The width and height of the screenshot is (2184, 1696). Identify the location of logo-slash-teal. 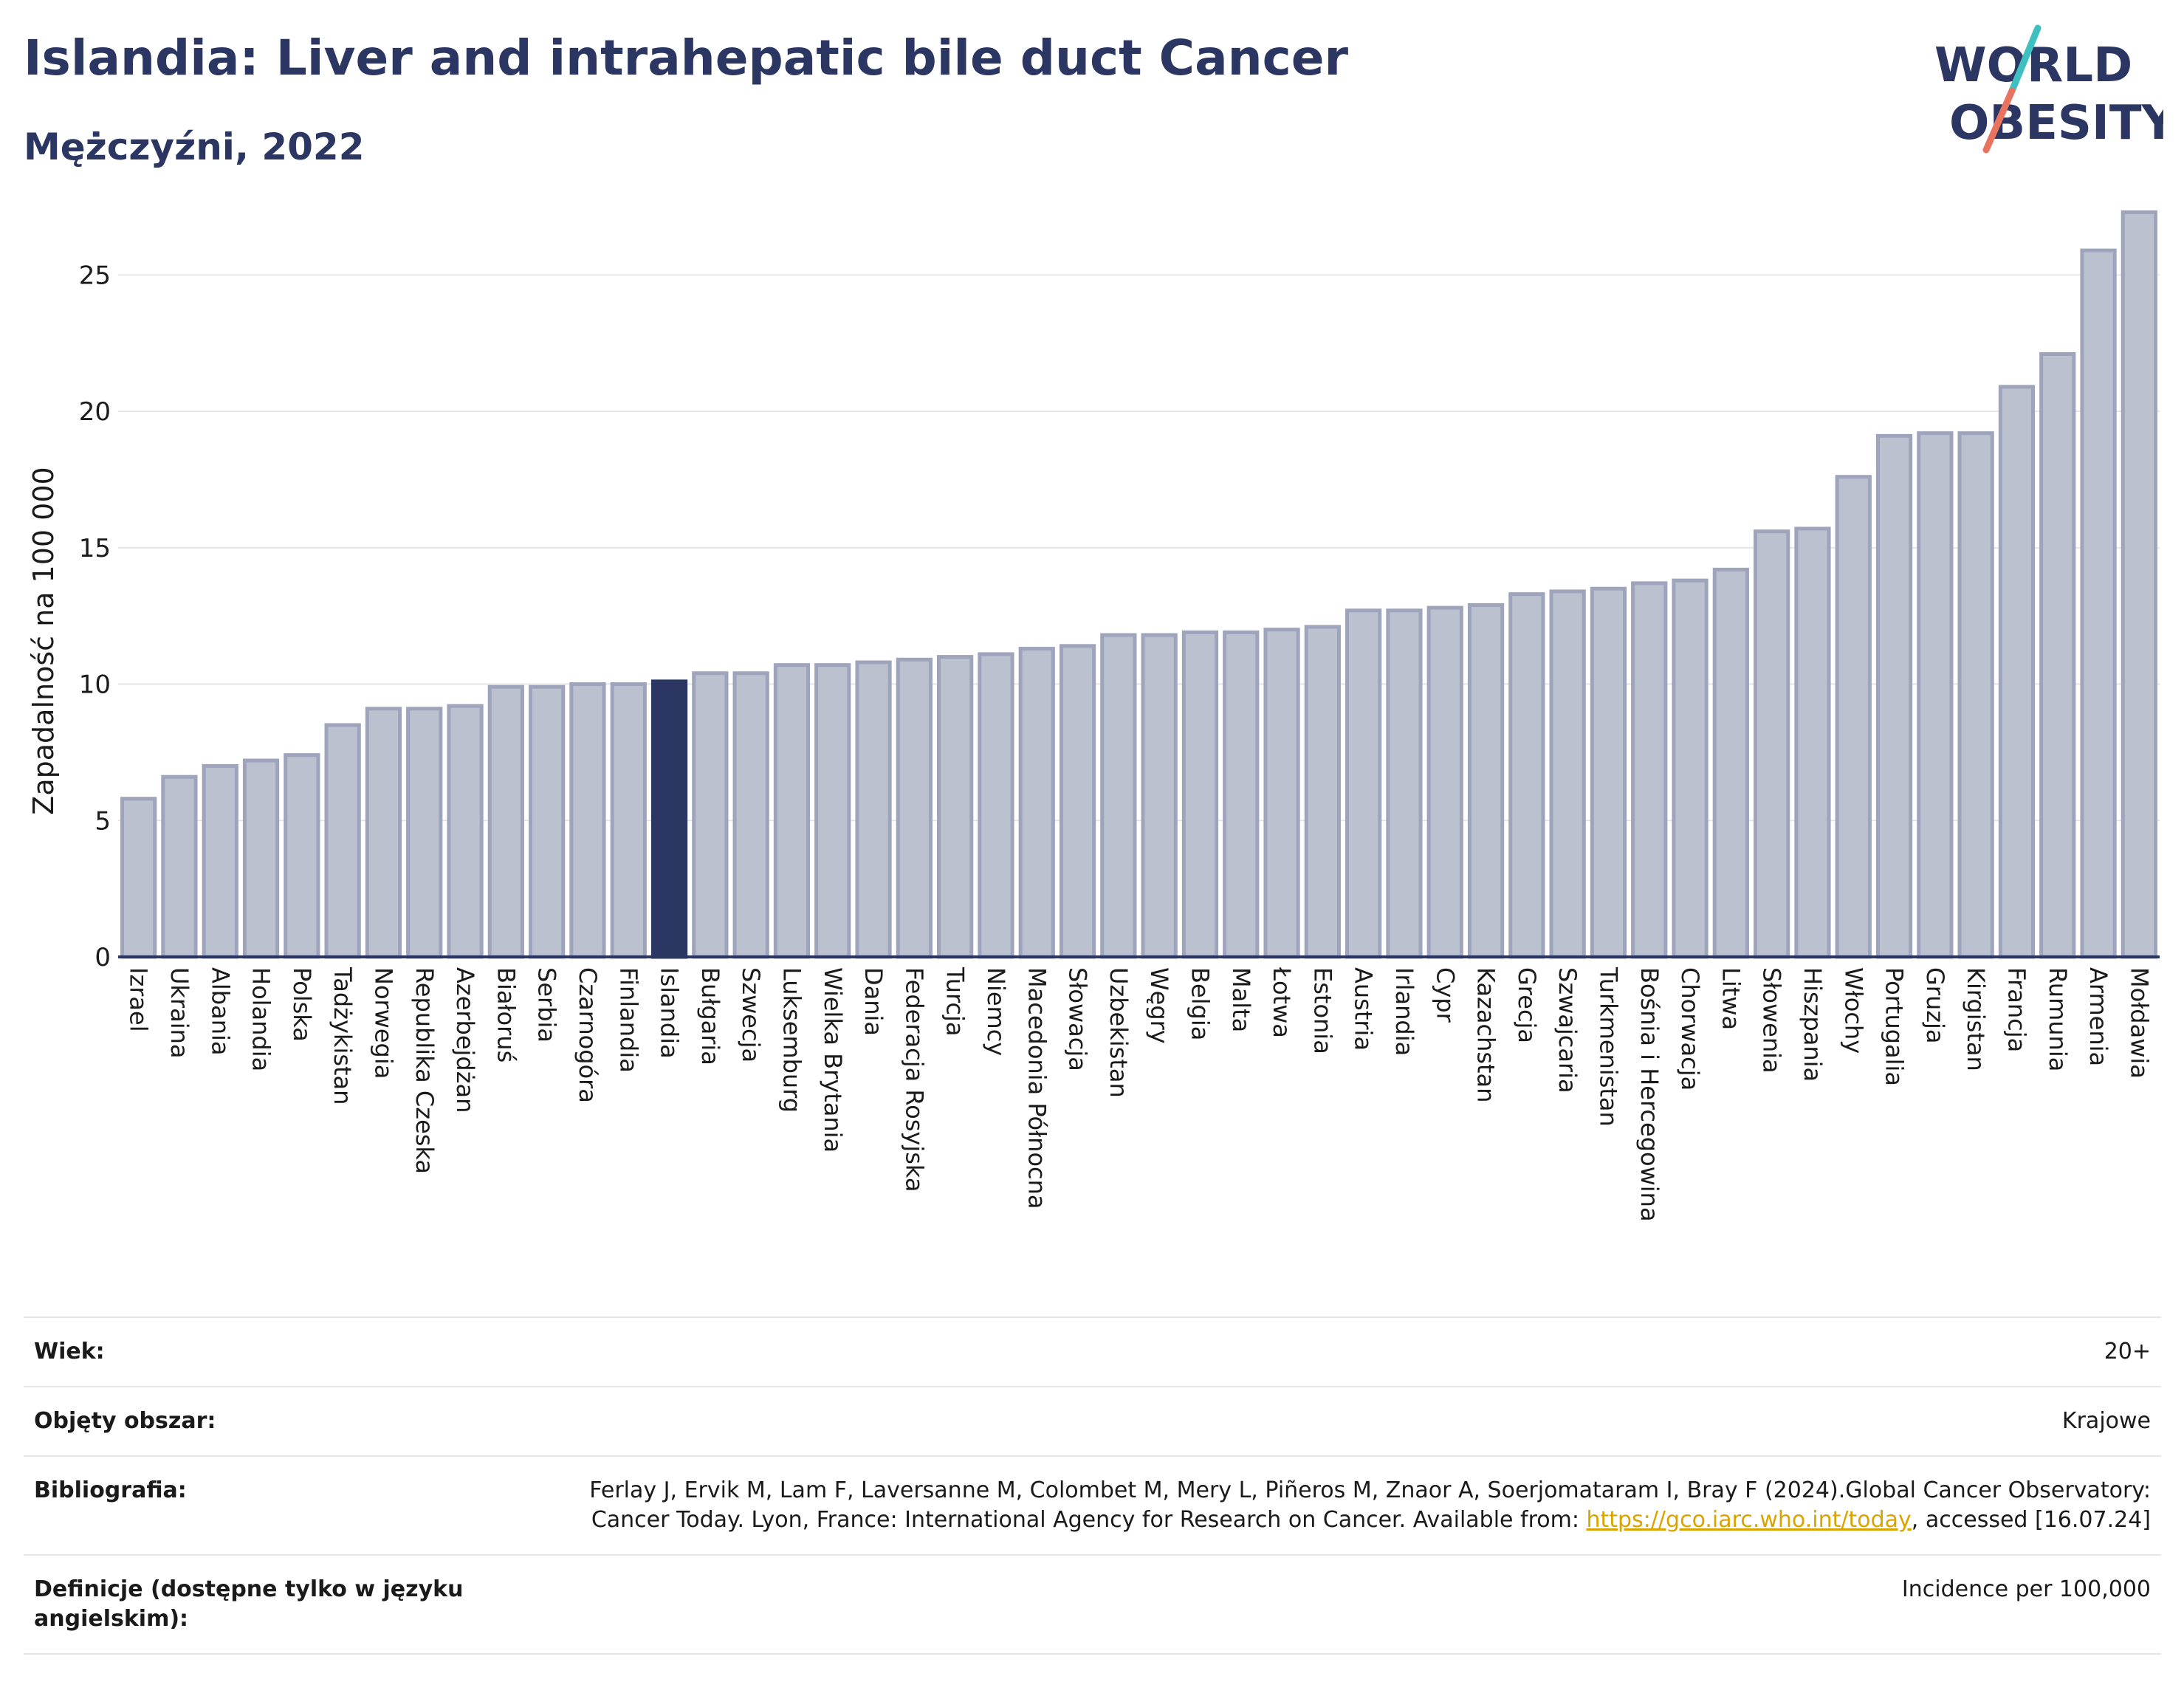
(2025, 59).